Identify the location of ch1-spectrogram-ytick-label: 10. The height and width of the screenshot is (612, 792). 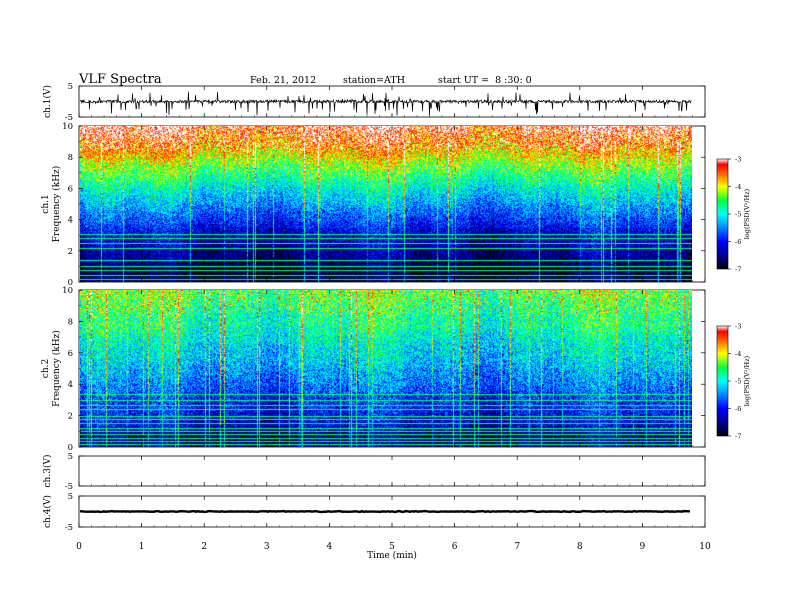
(67, 127).